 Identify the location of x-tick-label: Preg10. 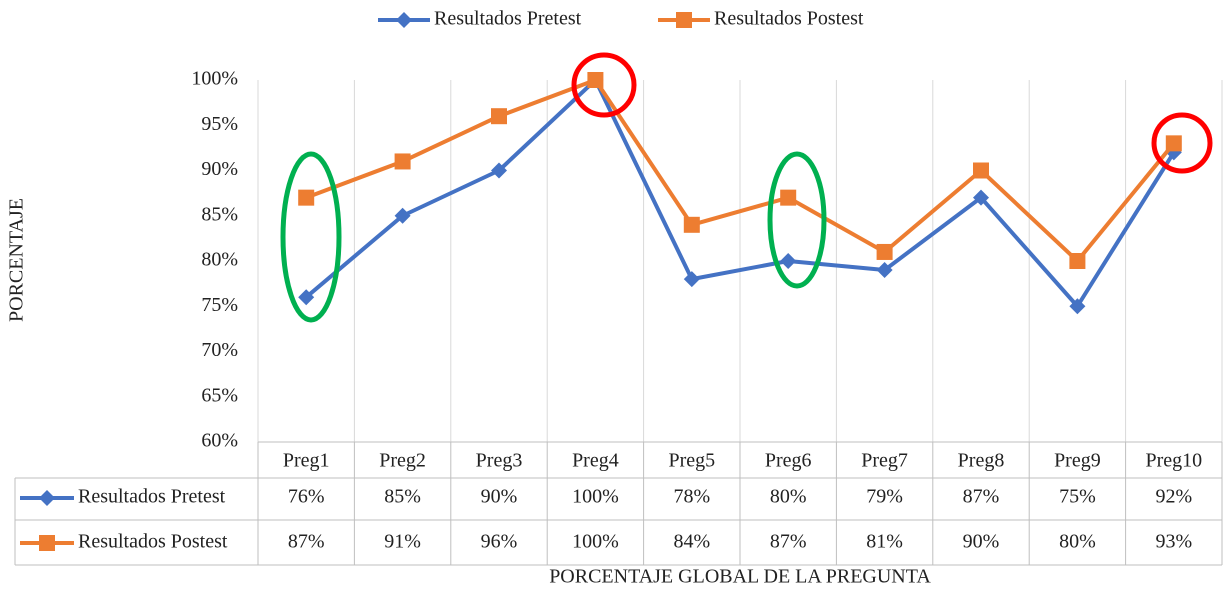
(1173, 461).